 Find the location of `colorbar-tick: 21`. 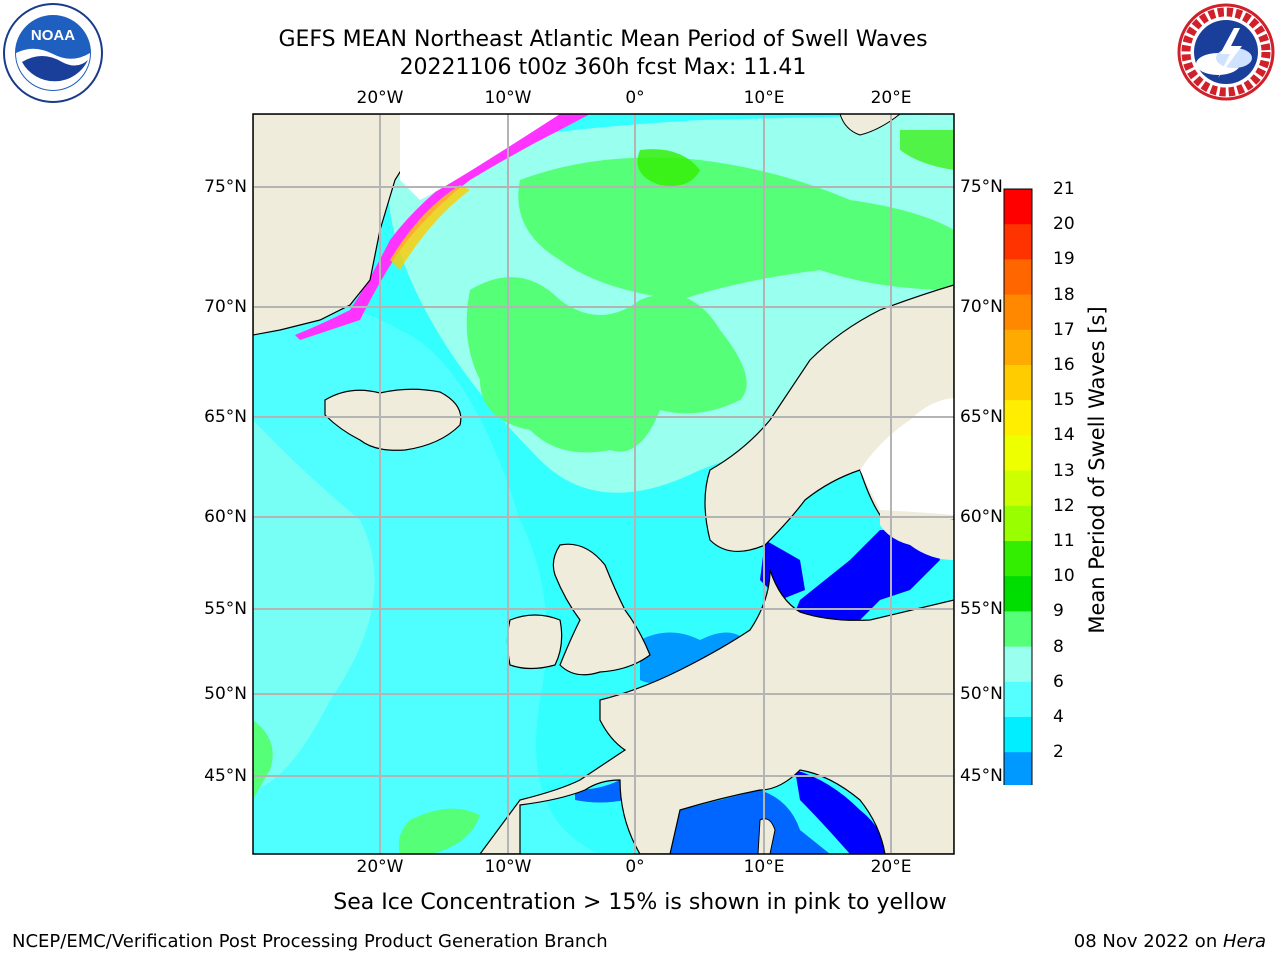

colorbar-tick: 21 is located at coordinates (1064, 189).